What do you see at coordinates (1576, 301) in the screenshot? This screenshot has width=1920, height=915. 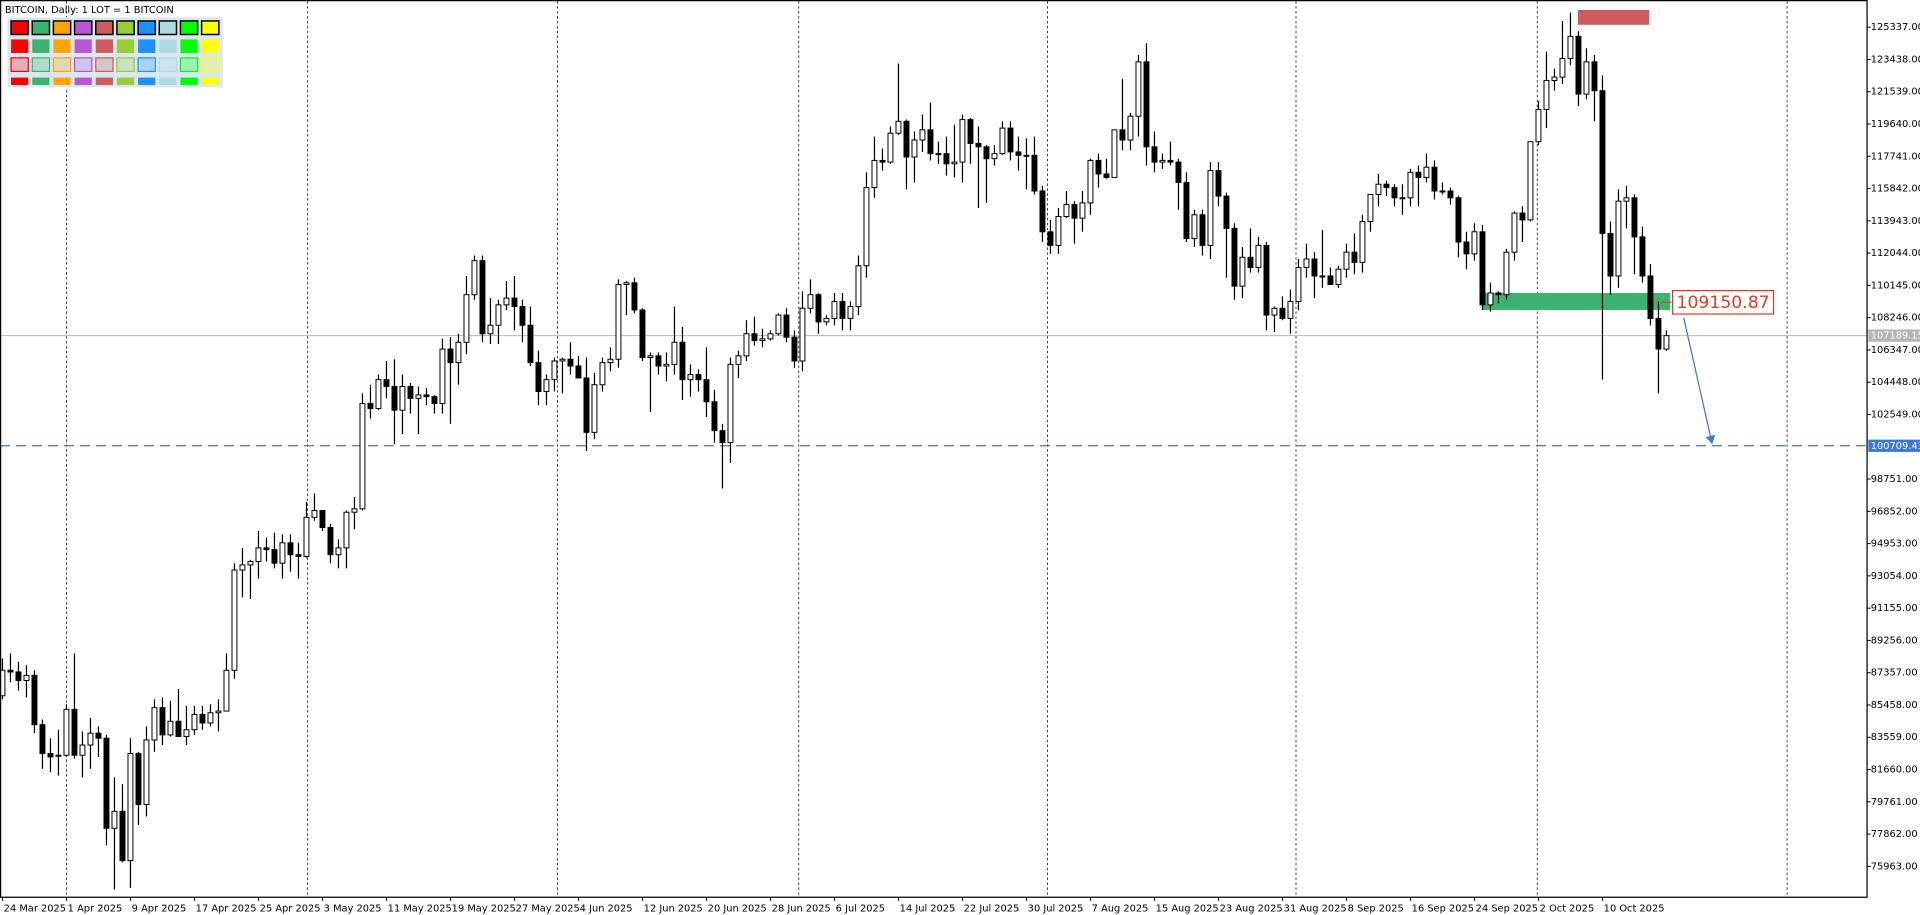 I see `price-zone` at bounding box center [1576, 301].